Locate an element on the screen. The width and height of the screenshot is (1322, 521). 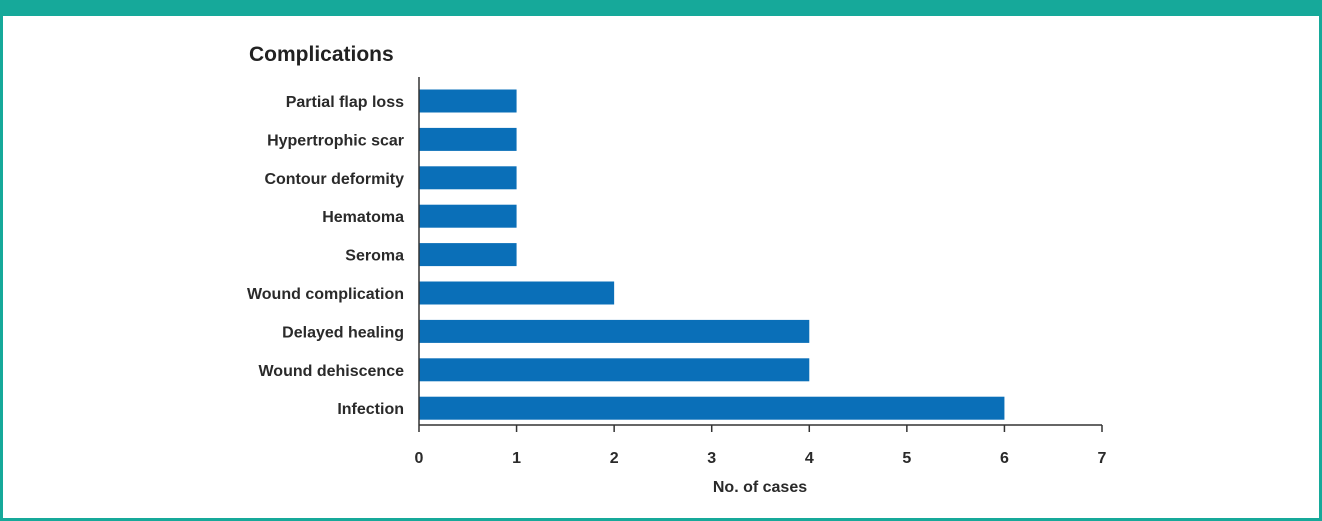
x-tick-label: 5 is located at coordinates (906, 458).